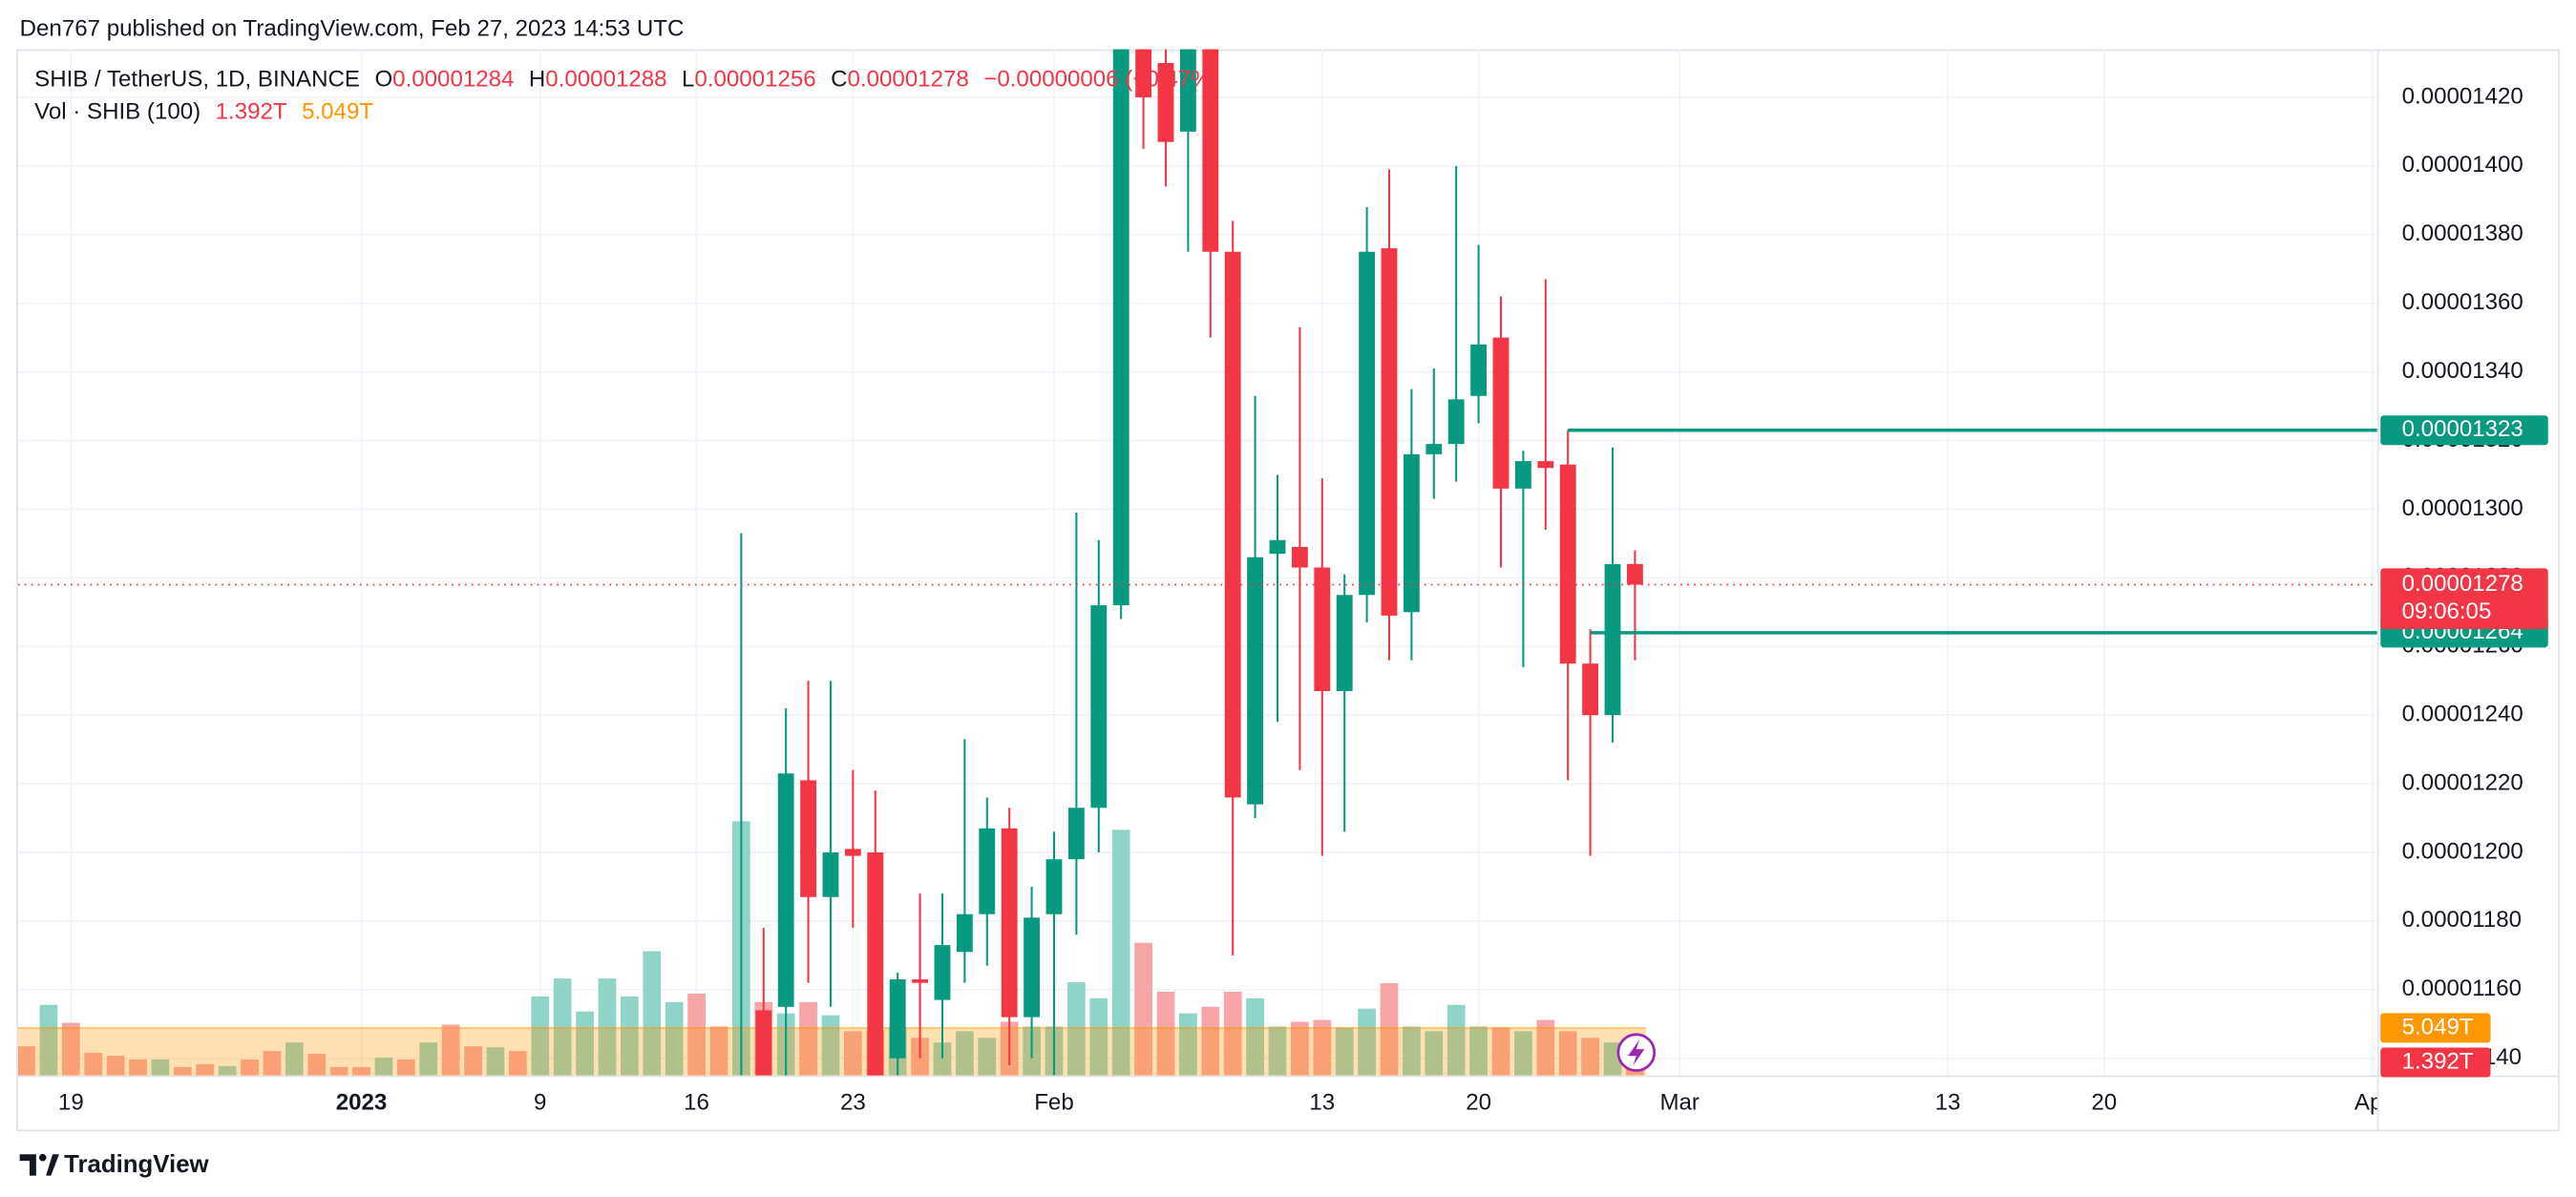 The height and width of the screenshot is (1197, 2576). I want to click on x-tick-label: Feb, so click(1054, 1102).